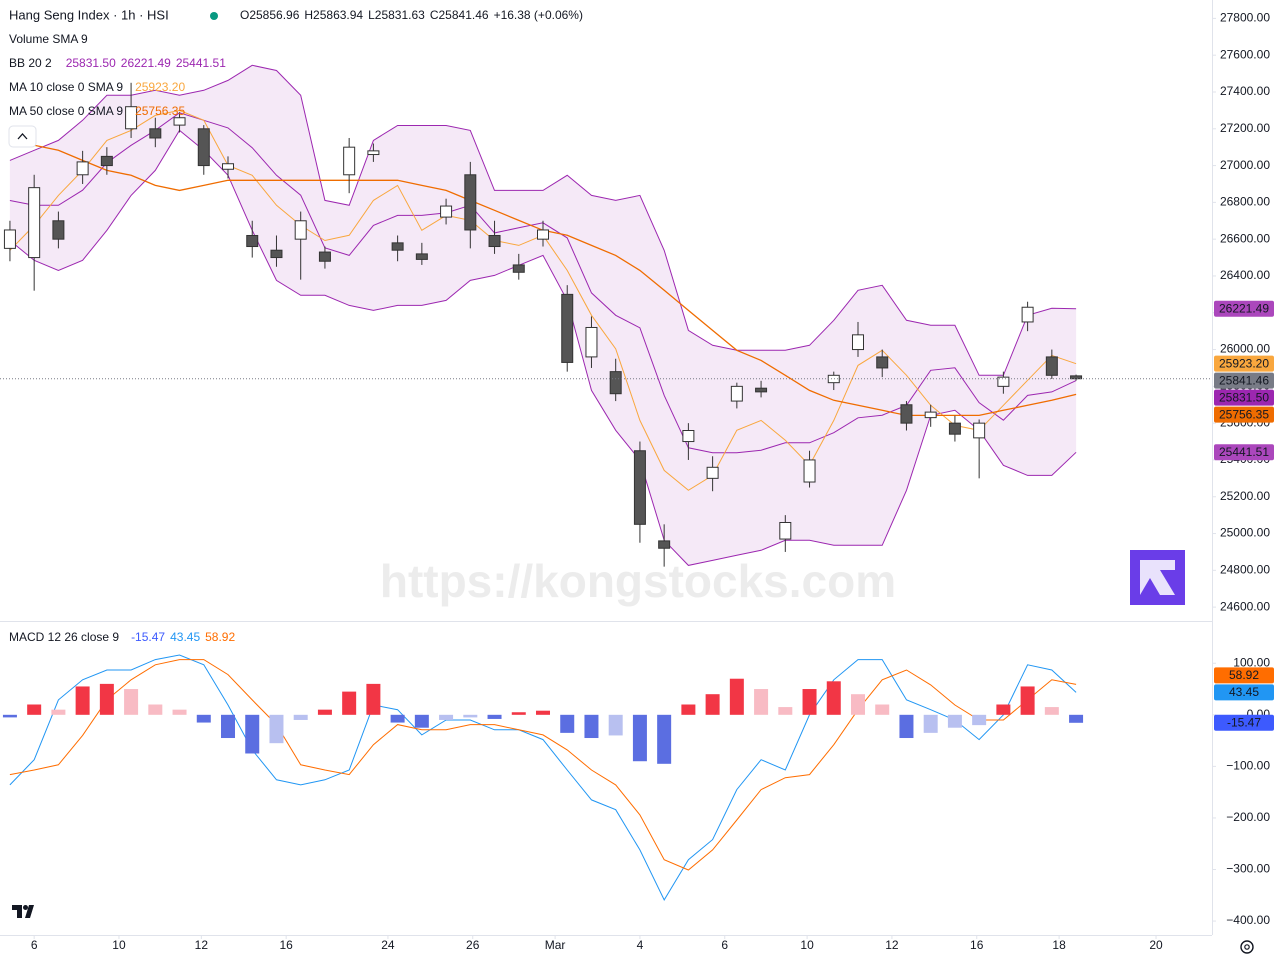 This screenshot has height=960, width=1280. What do you see at coordinates (1245, 128) in the screenshot?
I see `y-tick-label: 27200.00` at bounding box center [1245, 128].